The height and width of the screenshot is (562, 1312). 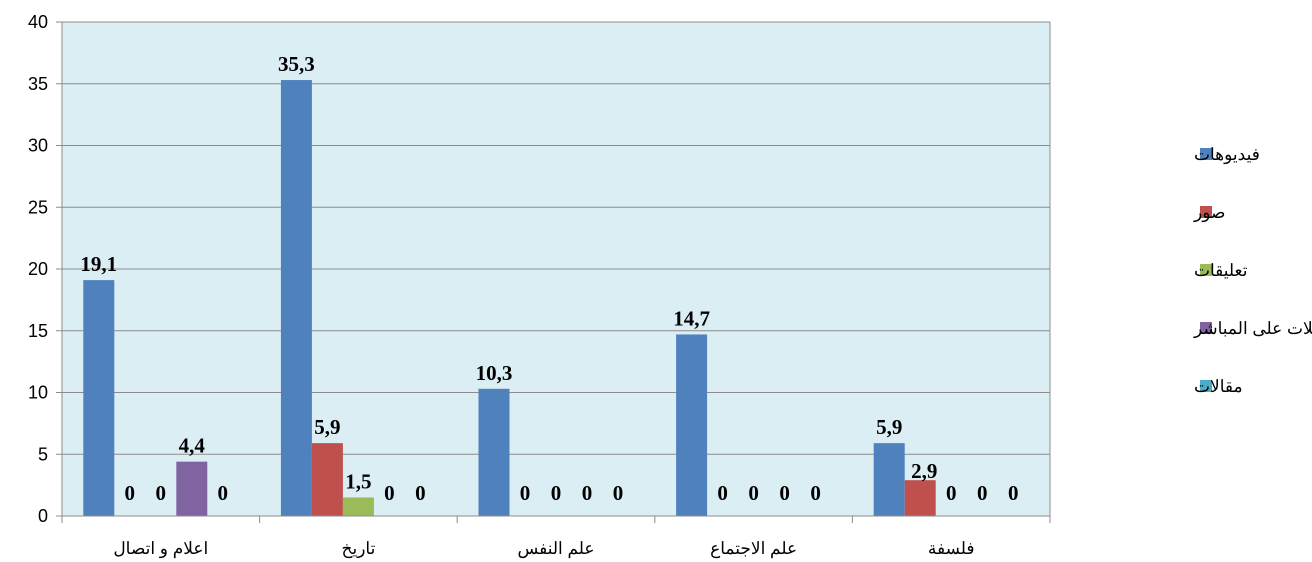 What do you see at coordinates (1218, 386) in the screenshot?
I see `legend-label: مقالات` at bounding box center [1218, 386].